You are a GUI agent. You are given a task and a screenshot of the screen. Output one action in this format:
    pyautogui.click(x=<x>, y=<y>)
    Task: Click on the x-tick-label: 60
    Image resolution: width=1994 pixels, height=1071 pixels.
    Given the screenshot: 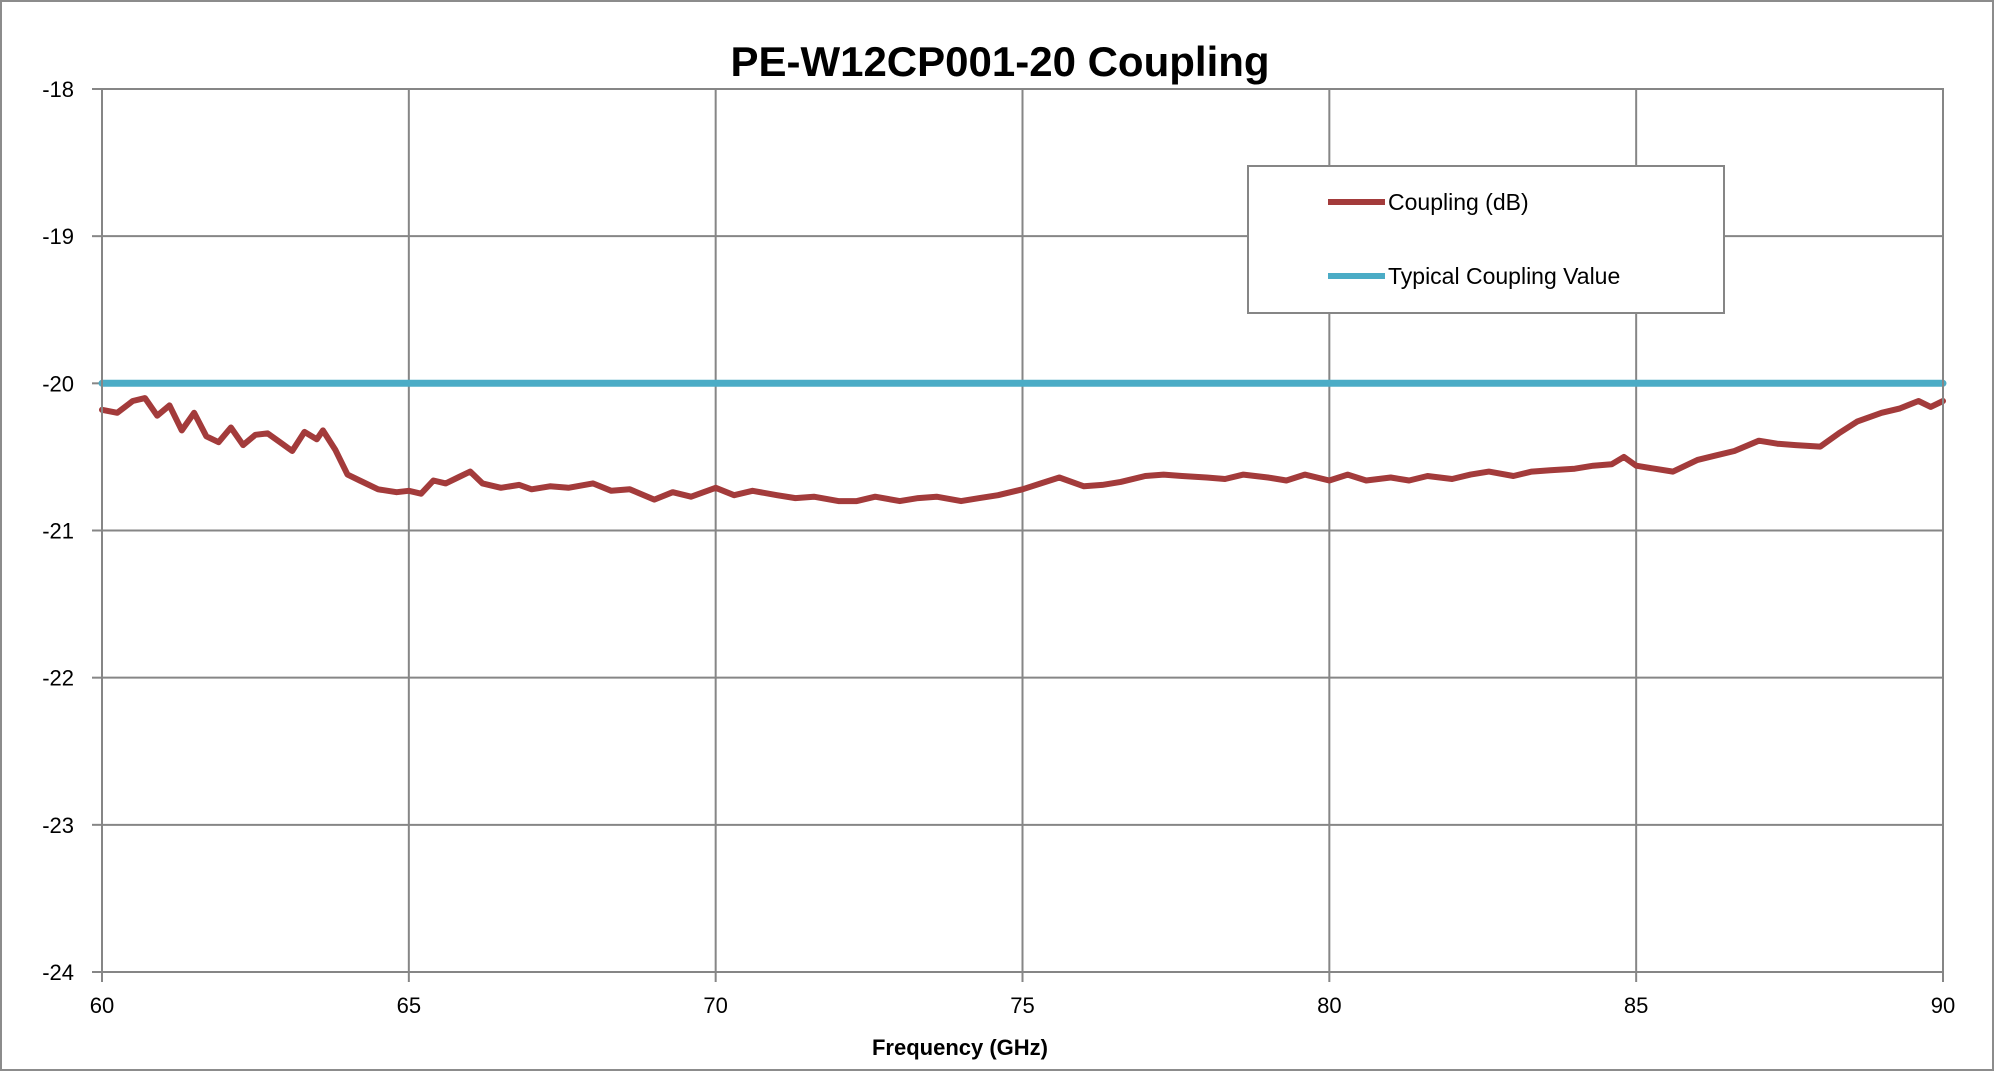 What is the action you would take?
    pyautogui.click(x=102, y=1005)
    